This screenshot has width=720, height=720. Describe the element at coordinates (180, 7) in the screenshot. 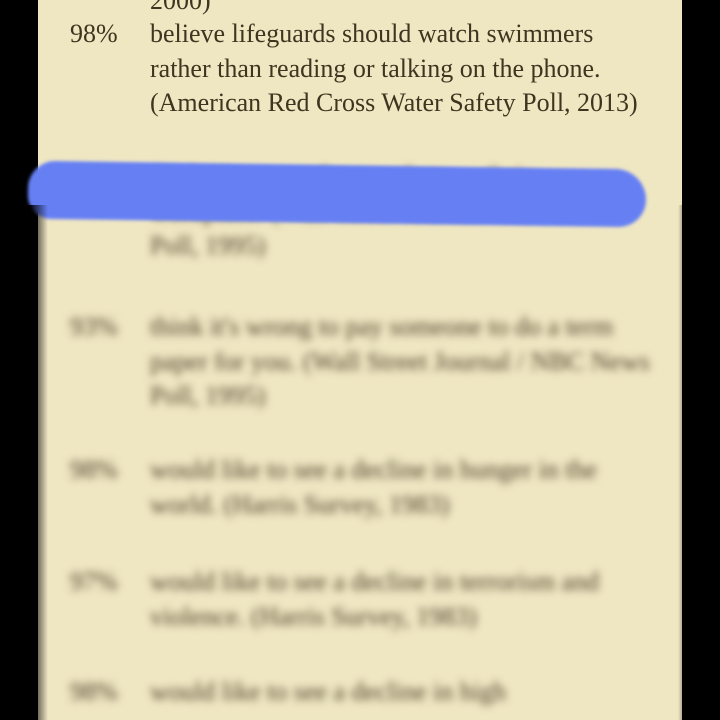

I see `entry-text: 2000)` at that location.